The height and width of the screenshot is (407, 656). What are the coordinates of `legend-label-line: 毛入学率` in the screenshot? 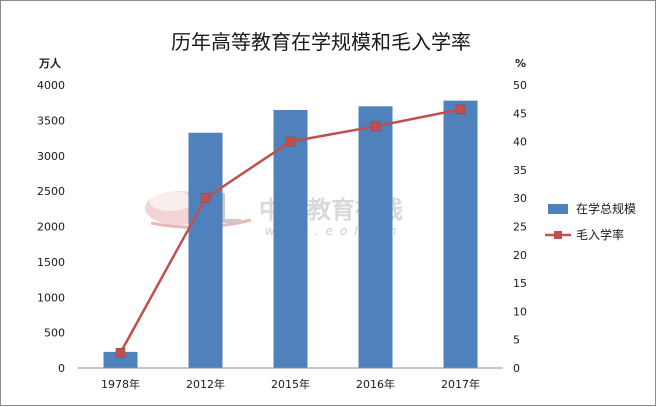 It's located at (600, 234).